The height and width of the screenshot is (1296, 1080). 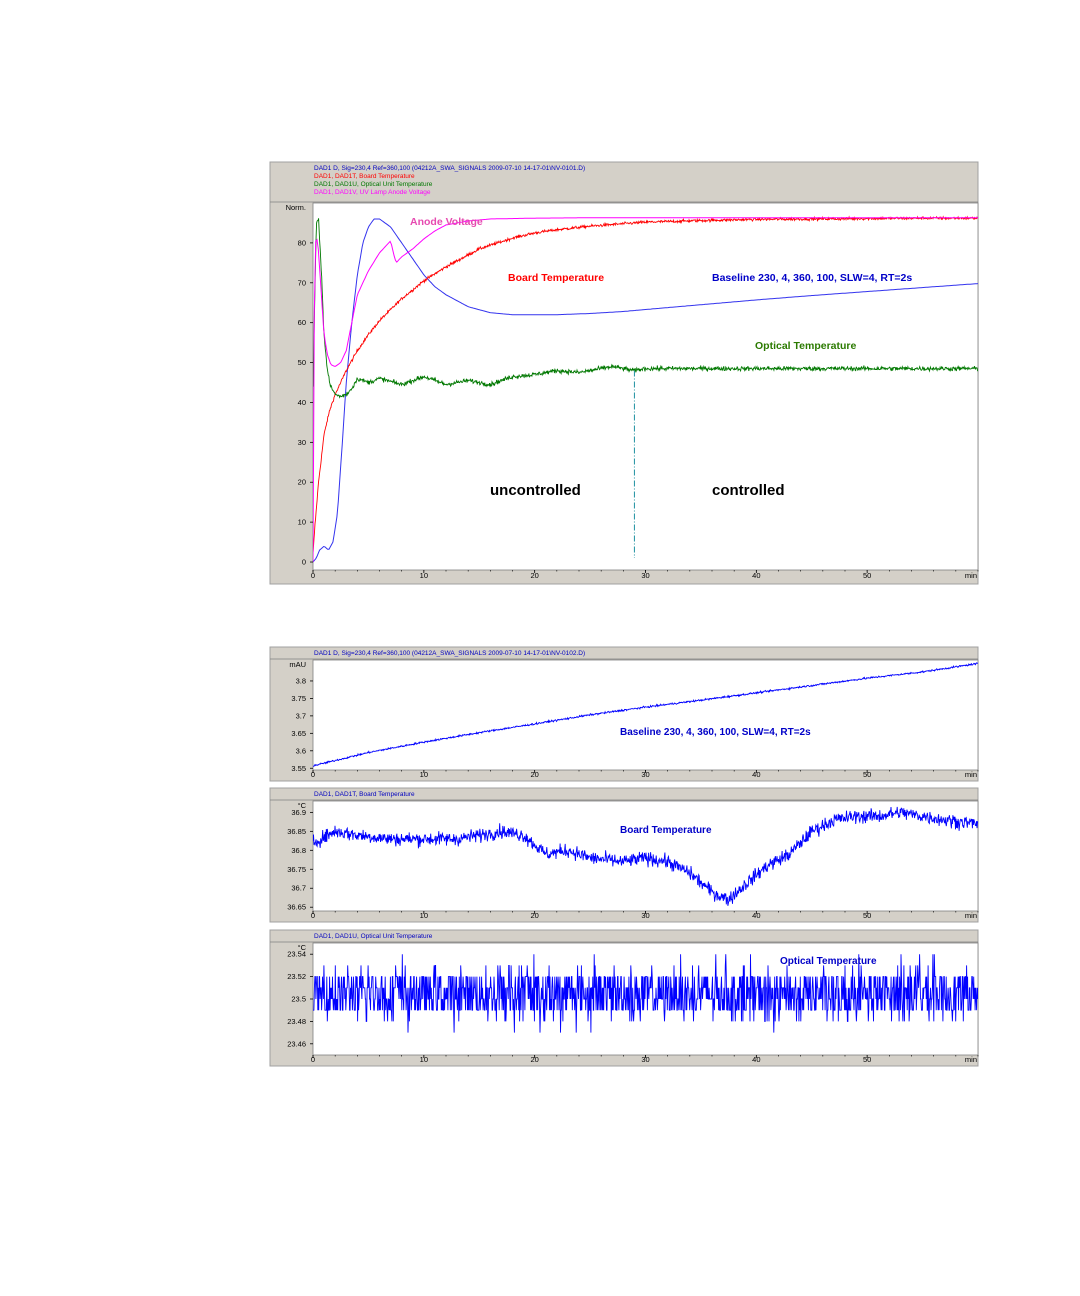 What do you see at coordinates (297, 664) in the screenshot?
I see `y-axis-label: mAU` at bounding box center [297, 664].